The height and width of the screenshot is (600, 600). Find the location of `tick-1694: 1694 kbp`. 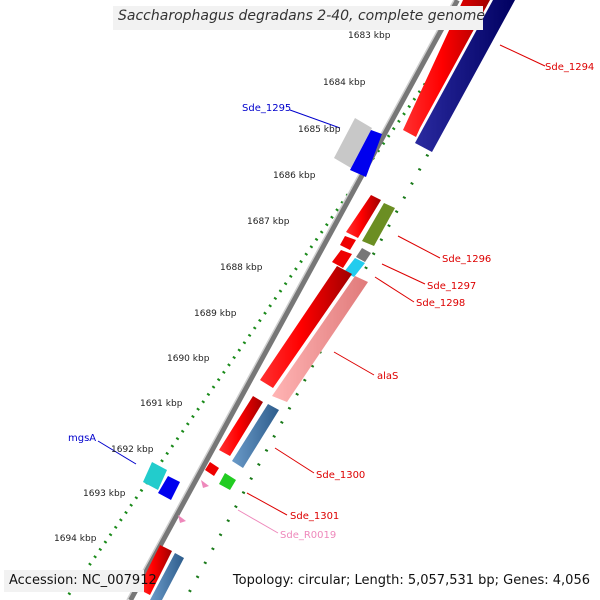

tick-1694: 1694 kbp is located at coordinates (75, 539).